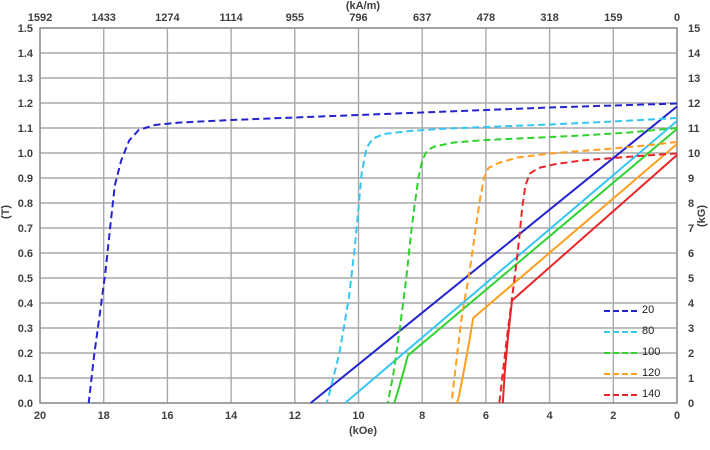 The height and width of the screenshot is (450, 710). Describe the element at coordinates (25, 204) in the screenshot. I see `left-axis-tick-label: 0.8` at that location.